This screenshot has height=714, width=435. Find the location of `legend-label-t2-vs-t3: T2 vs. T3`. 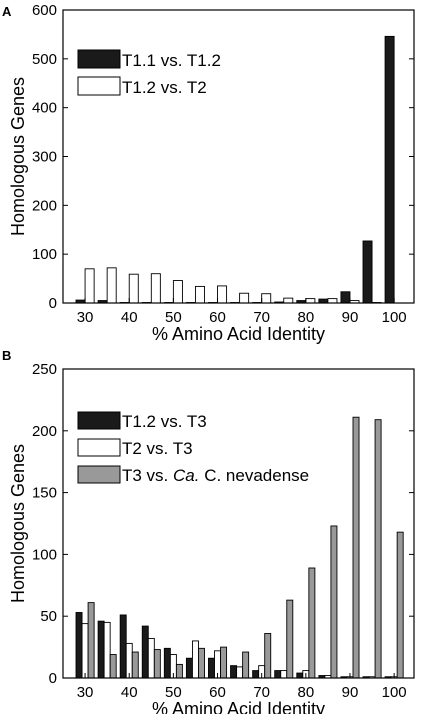

legend-label-t2-vs-t3: T2 vs. T3 is located at coordinates (157, 448).